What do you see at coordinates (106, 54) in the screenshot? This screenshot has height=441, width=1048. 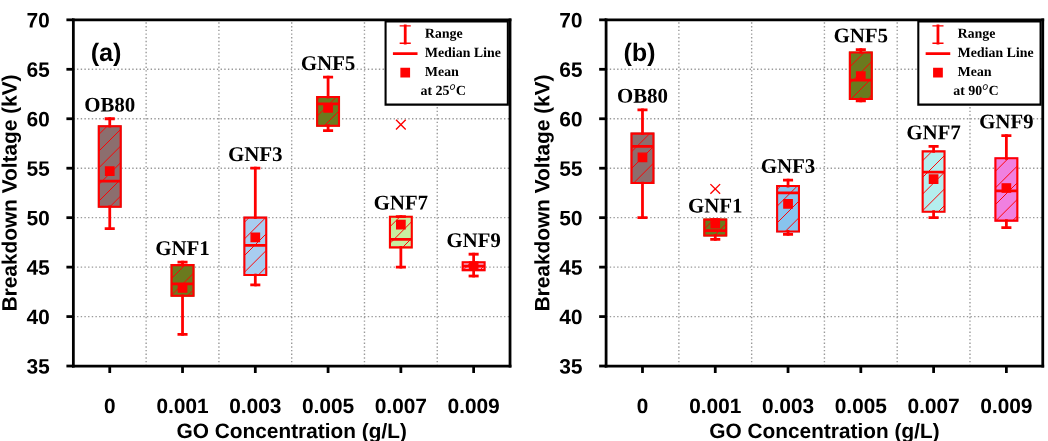 I see `annotation: (a)` at bounding box center [106, 54].